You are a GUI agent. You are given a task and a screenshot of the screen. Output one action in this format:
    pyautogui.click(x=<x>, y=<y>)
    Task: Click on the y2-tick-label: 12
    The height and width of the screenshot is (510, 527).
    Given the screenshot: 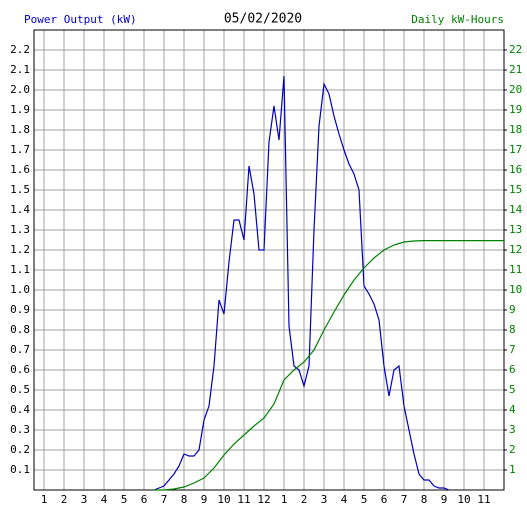 What is the action you would take?
    pyautogui.click(x=515, y=249)
    